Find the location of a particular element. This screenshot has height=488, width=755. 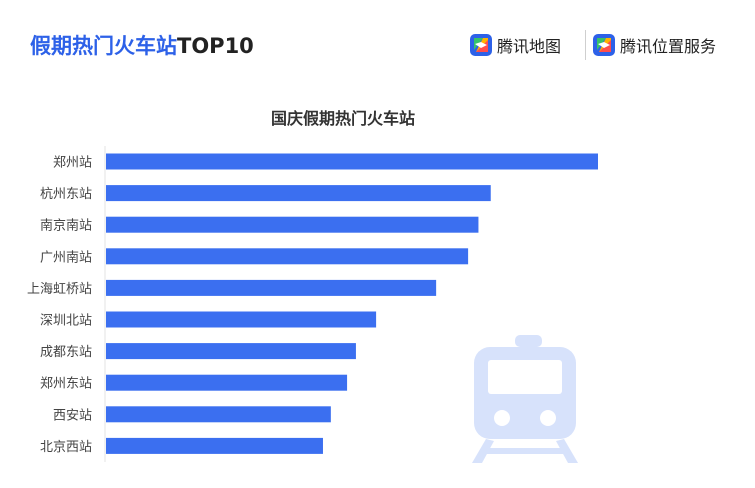

category-label: 广州南站 is located at coordinates (66, 257).